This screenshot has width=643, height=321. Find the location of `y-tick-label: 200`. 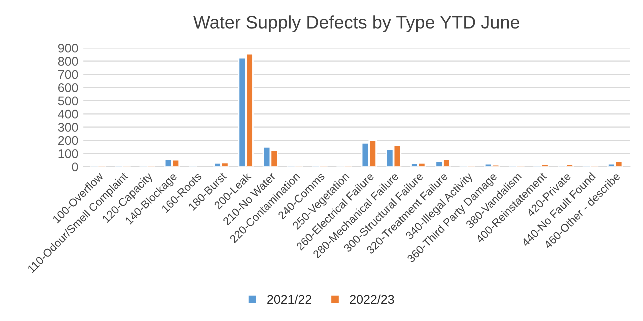

y-tick-label: 200 is located at coordinates (68, 141).